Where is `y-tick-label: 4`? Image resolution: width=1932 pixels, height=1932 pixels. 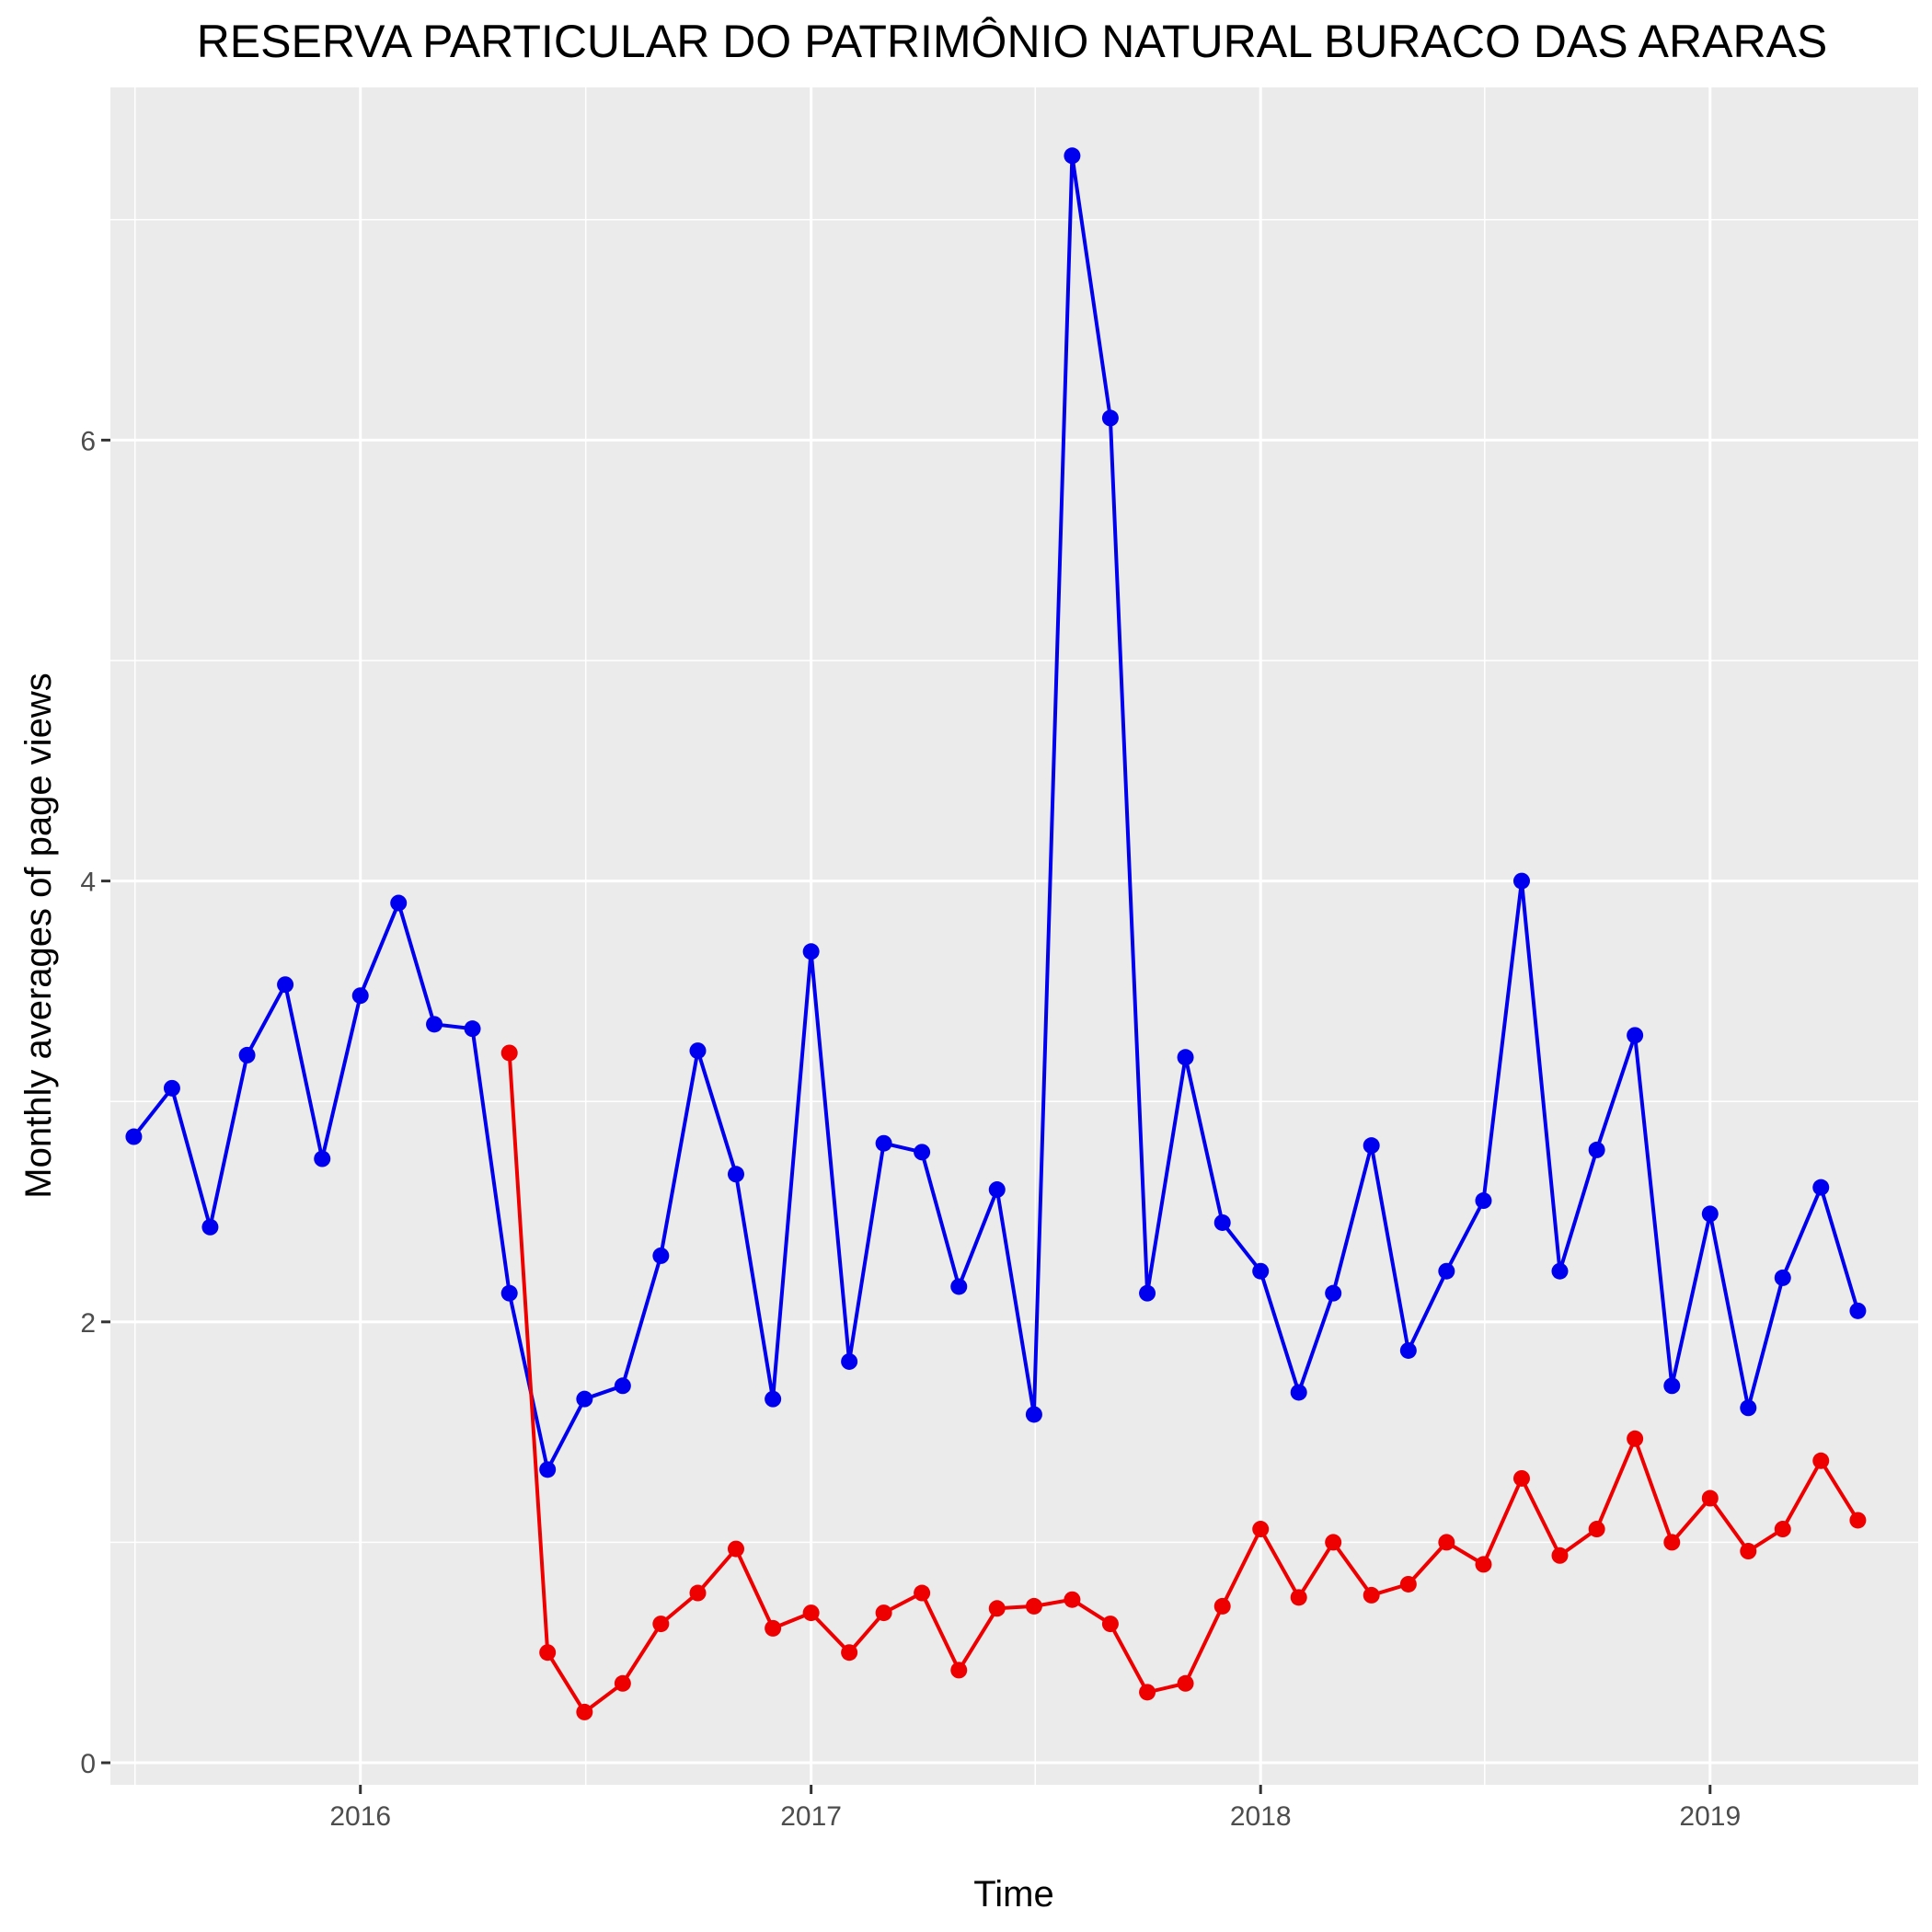
y-tick-label: 4 is located at coordinates (88, 883).